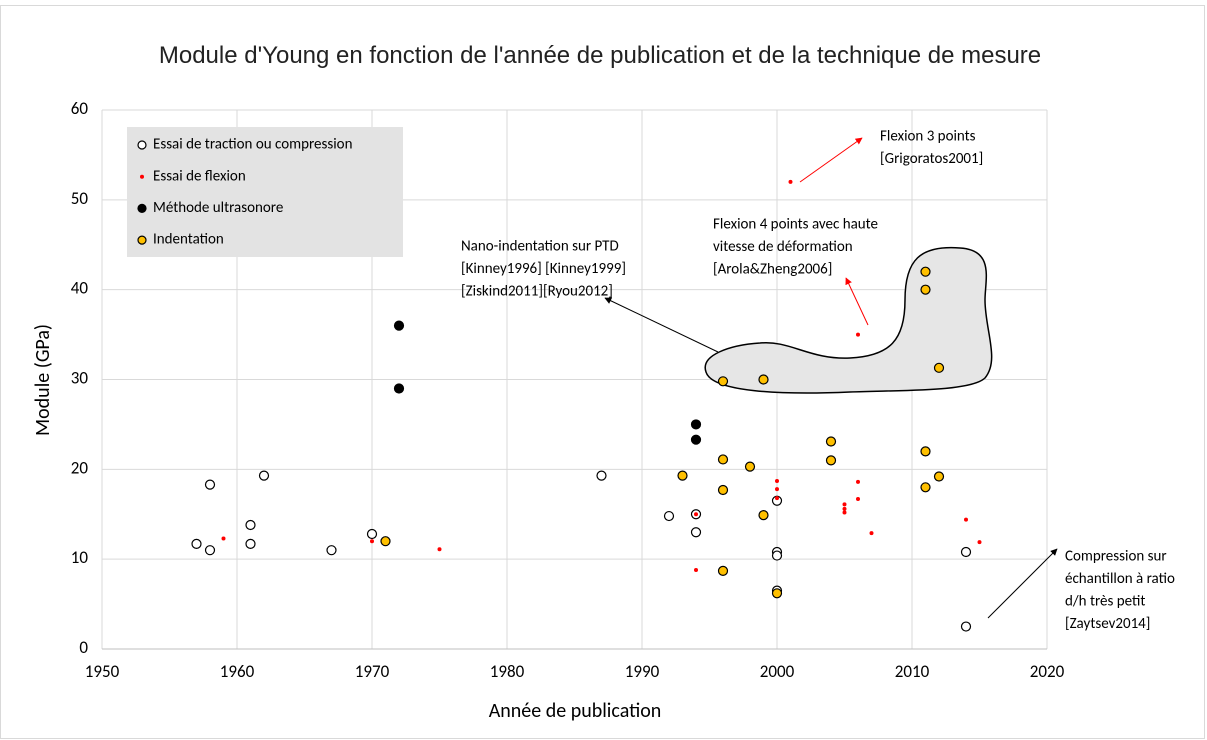  I want to click on annotation: Flexion 4 points avec haute, so click(795, 225).